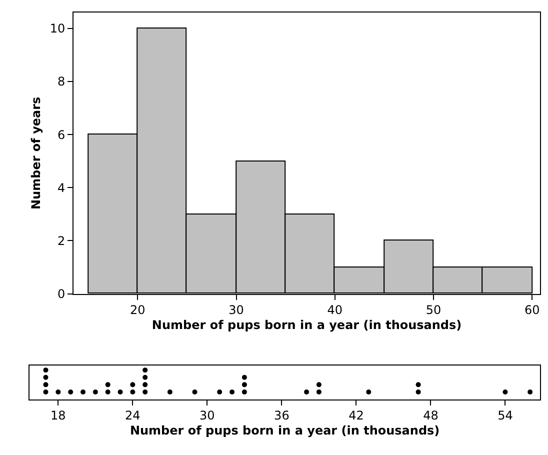  Describe the element at coordinates (282, 415) in the screenshot. I see `x-tick-label: 36` at that location.